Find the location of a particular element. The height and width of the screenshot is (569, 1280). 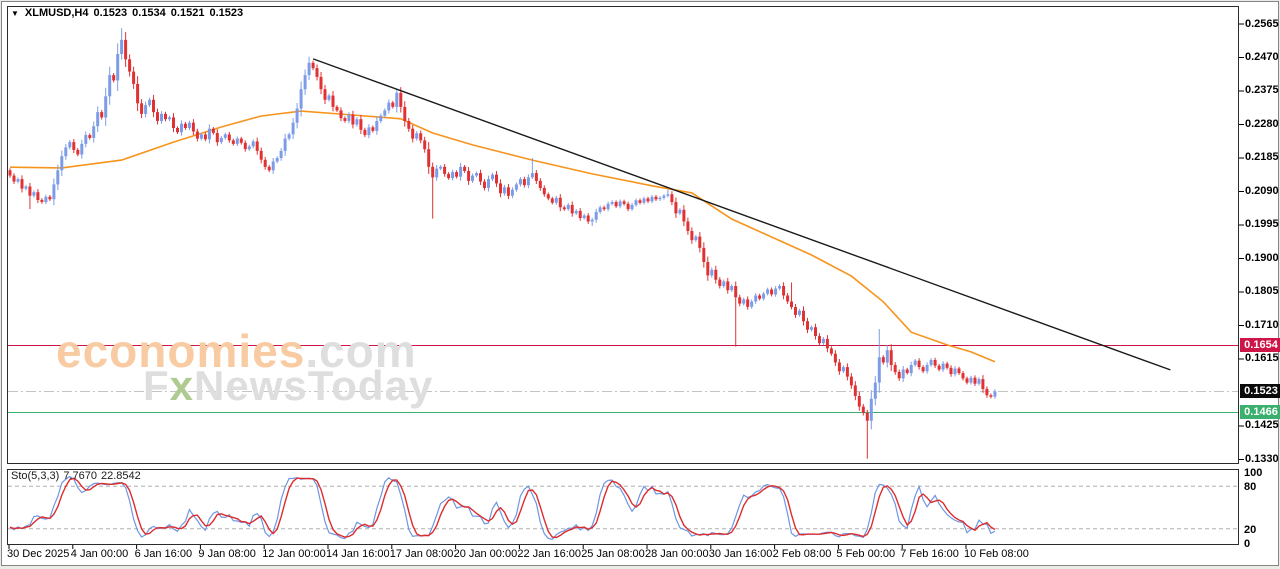

sto-axis-label: 80 is located at coordinates (1250, 487).